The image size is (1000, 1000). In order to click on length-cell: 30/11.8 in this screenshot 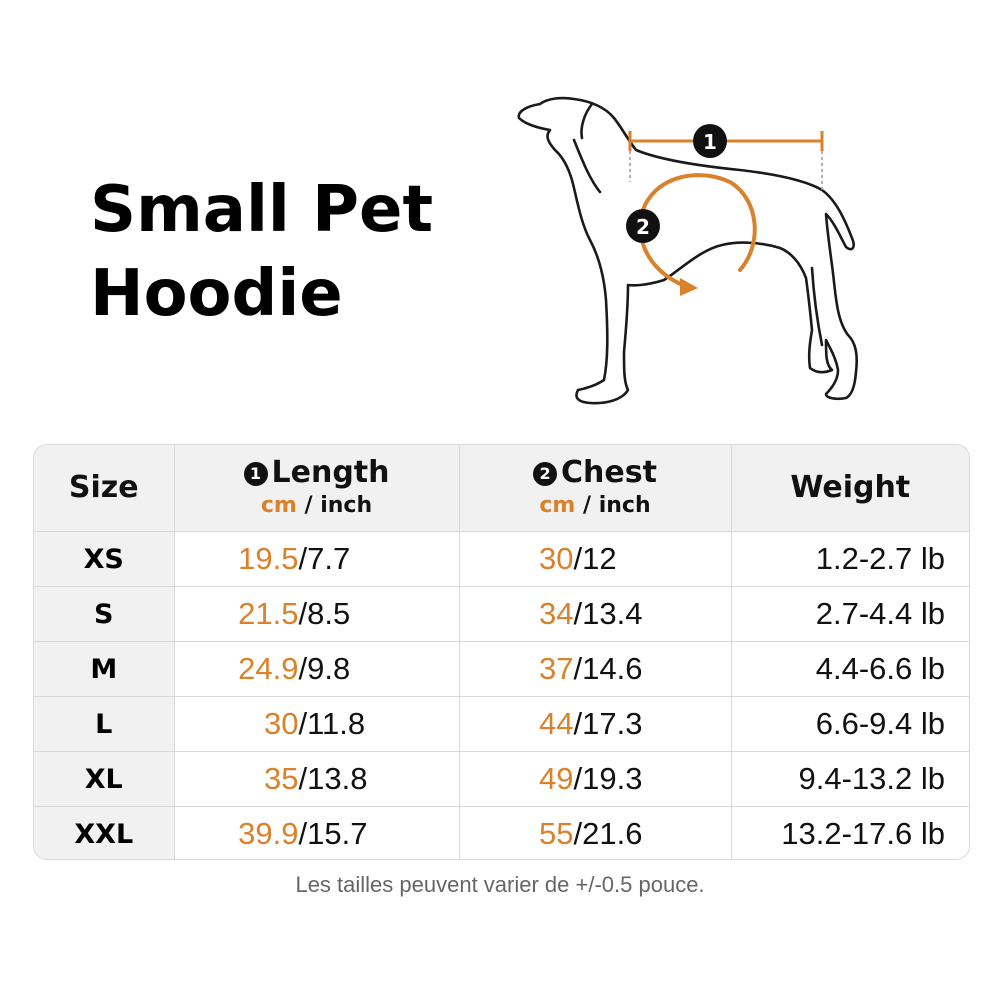, I will do `click(317, 724)`.